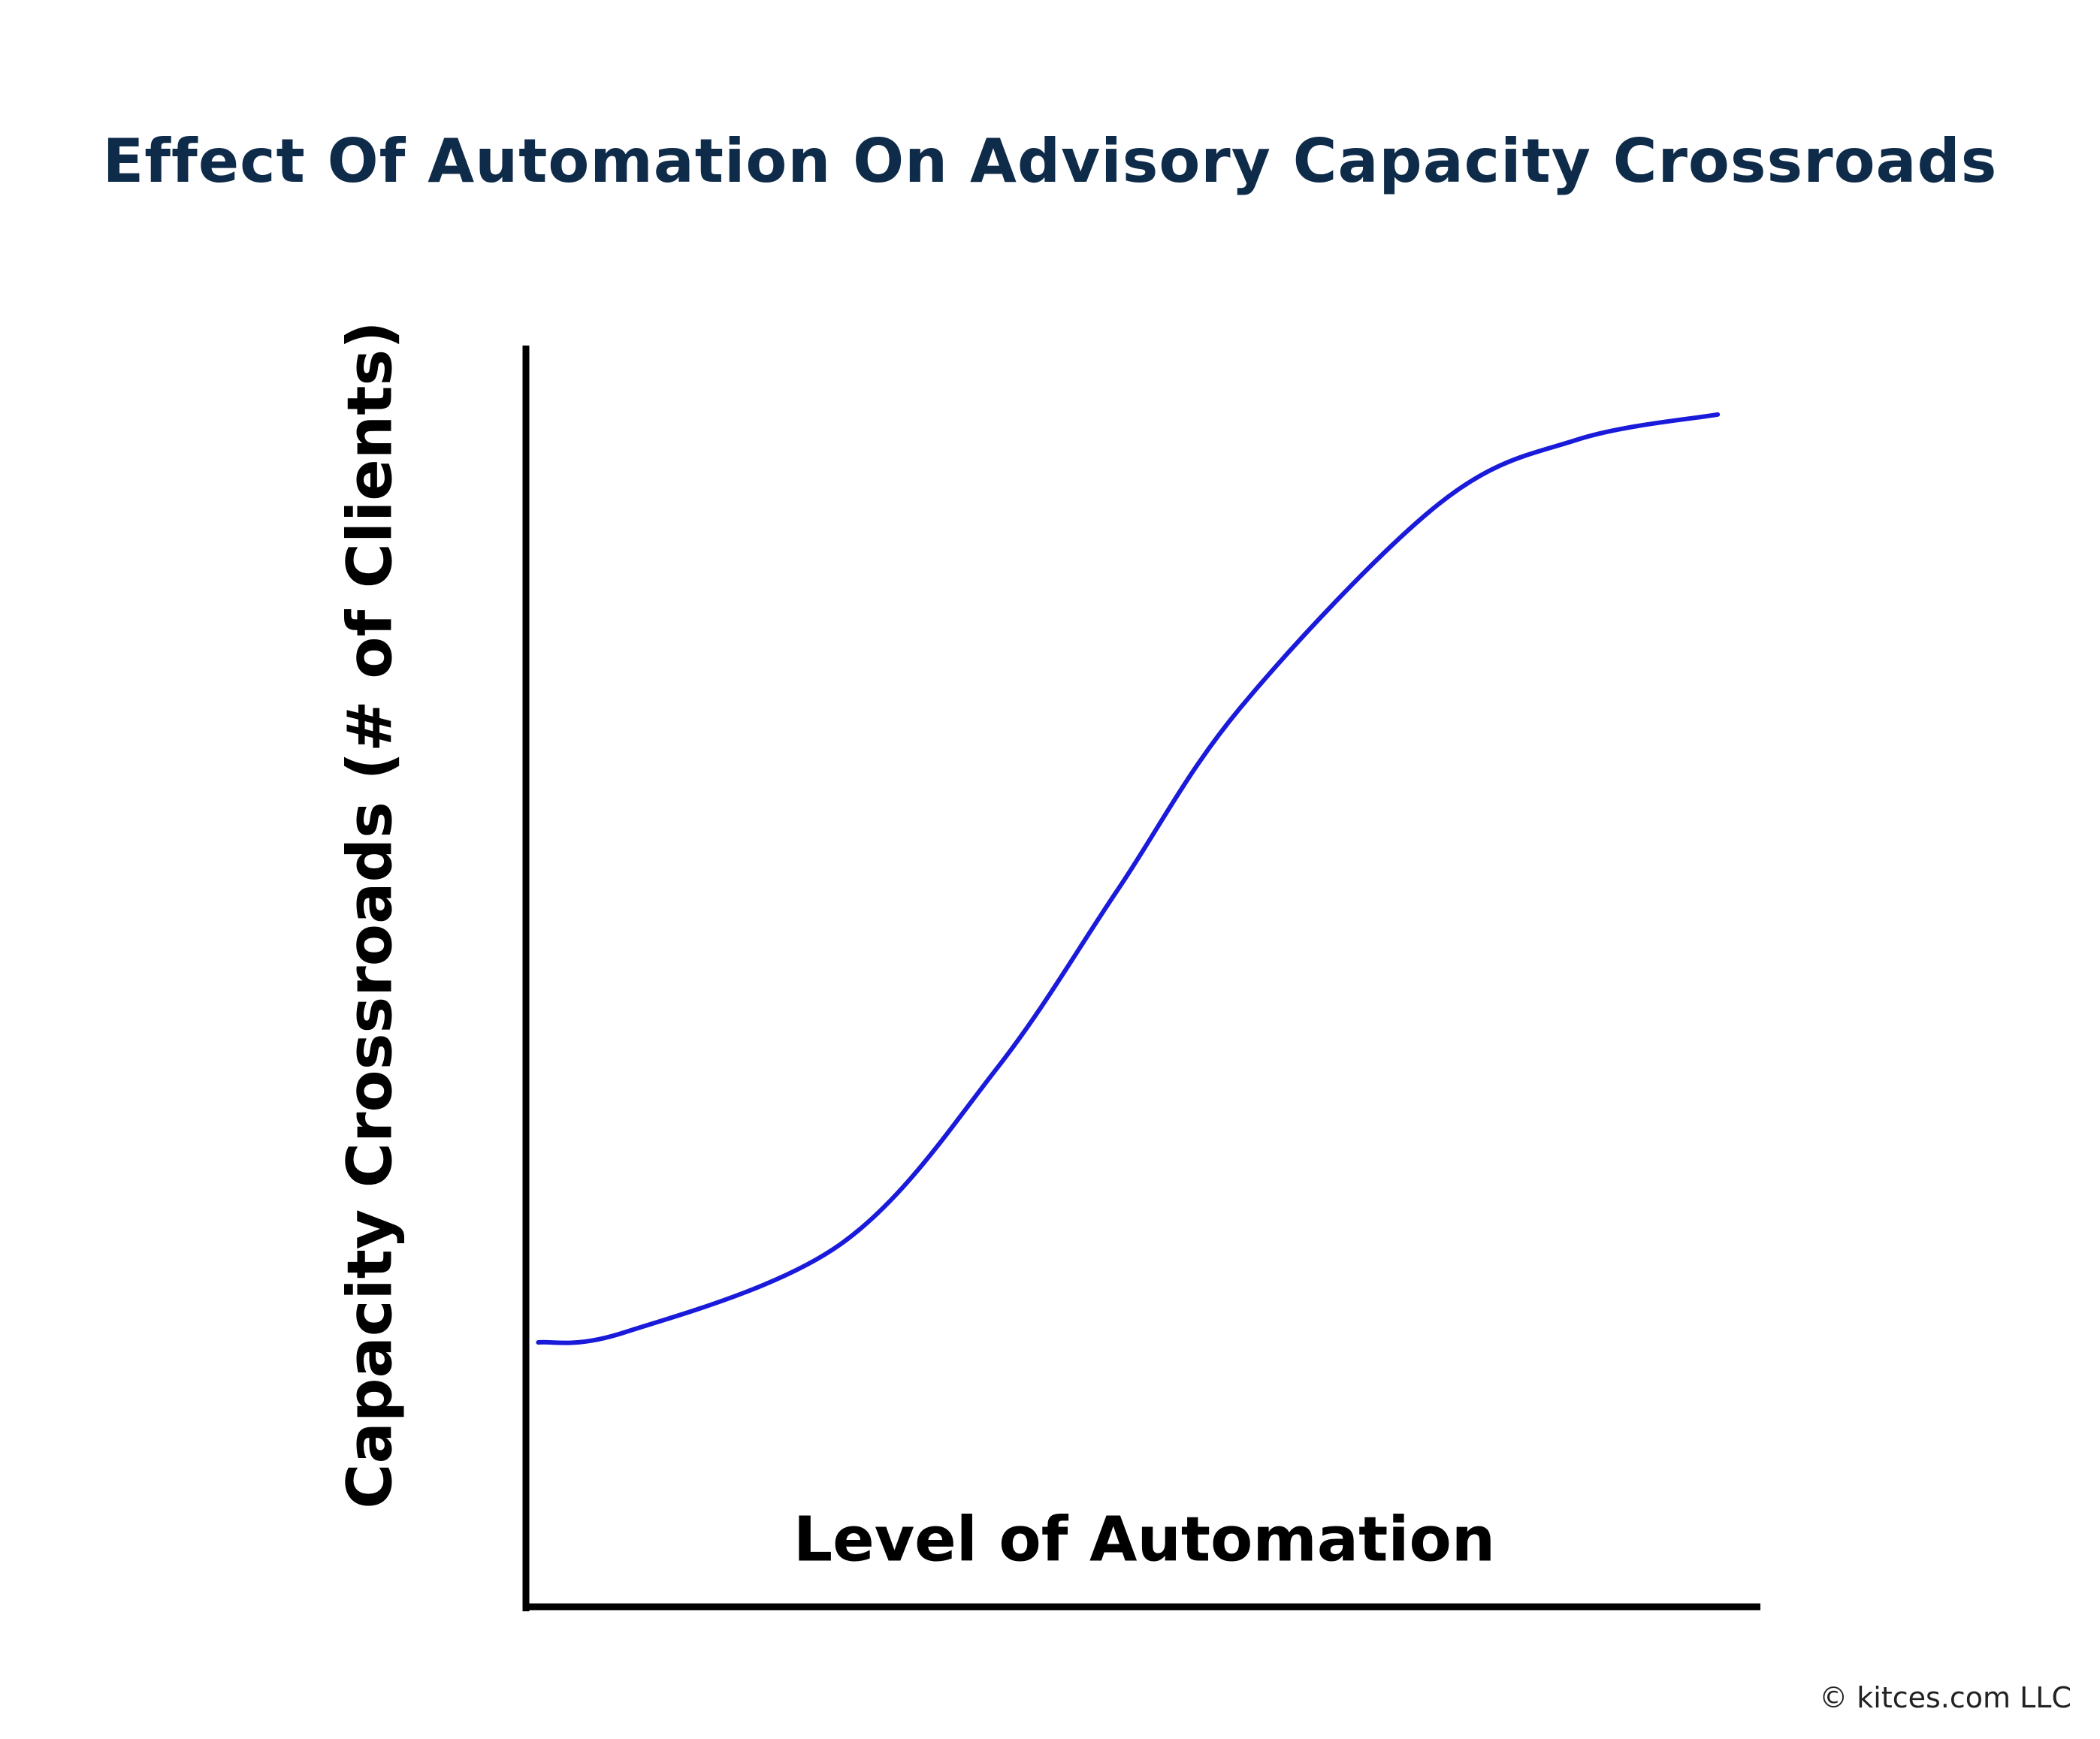 The width and height of the screenshot is (2100, 1739). What do you see at coordinates (1144, 1540) in the screenshot?
I see `x-axis-label: Level of Automation` at bounding box center [1144, 1540].